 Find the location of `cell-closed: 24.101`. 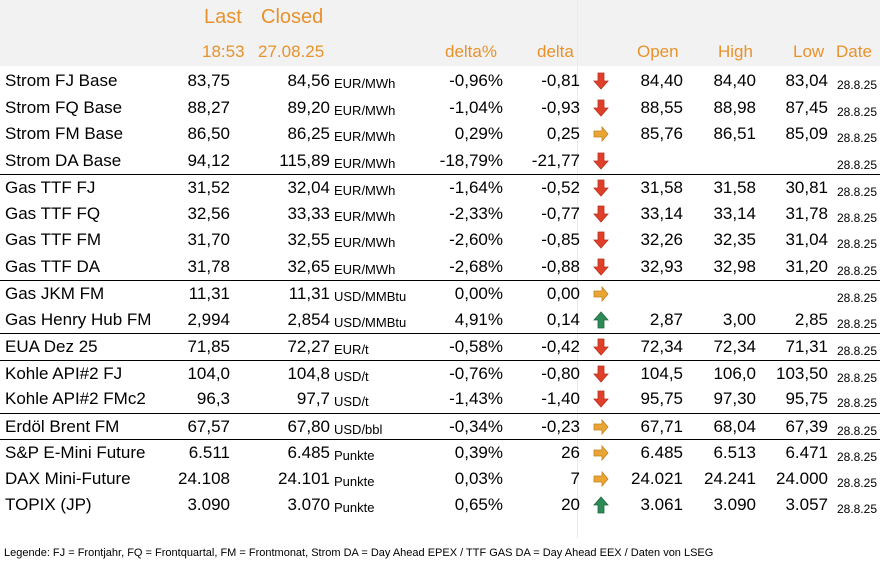

cell-closed: 24.101 is located at coordinates (304, 478).